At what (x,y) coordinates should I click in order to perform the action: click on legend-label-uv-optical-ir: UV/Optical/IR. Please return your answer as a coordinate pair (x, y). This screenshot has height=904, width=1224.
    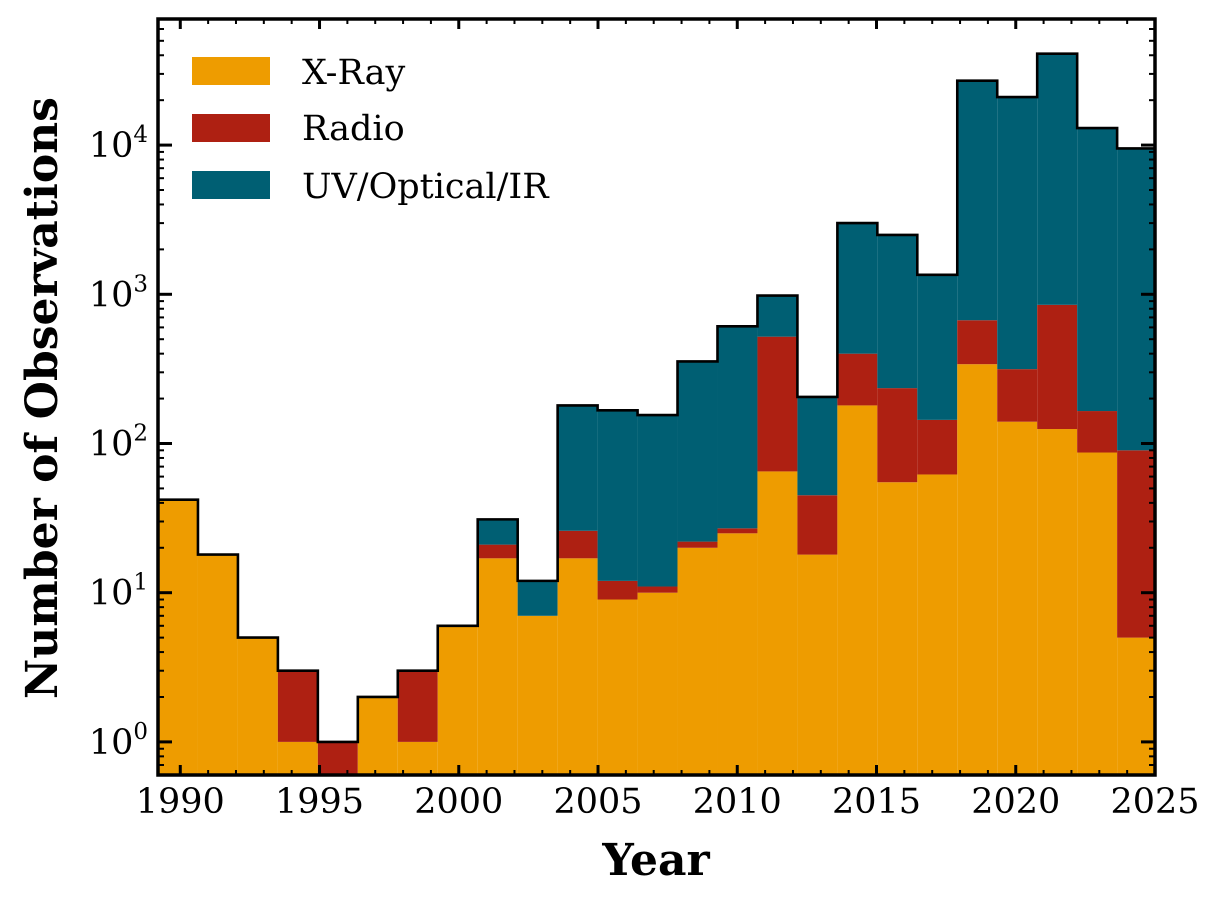
    Looking at the image, I should click on (426, 187).